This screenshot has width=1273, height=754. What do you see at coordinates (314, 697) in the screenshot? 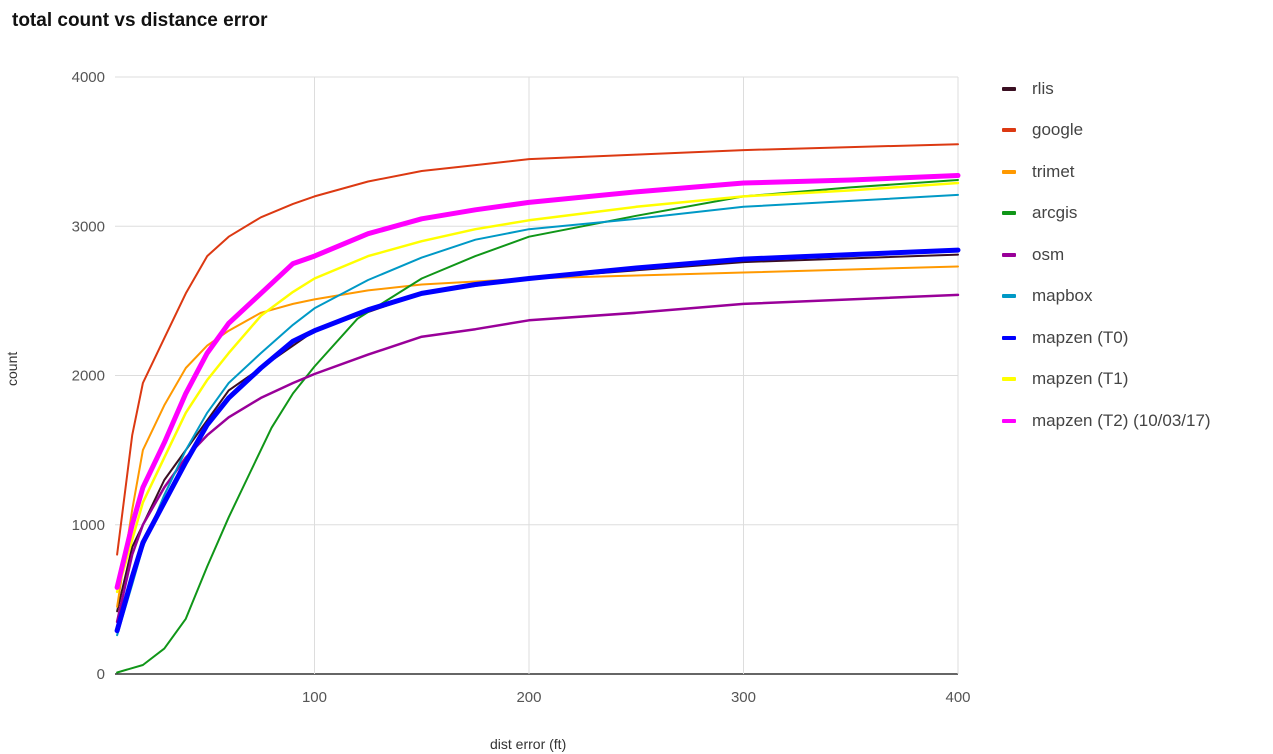
I see `x-tick-label-0: 100` at bounding box center [314, 697].